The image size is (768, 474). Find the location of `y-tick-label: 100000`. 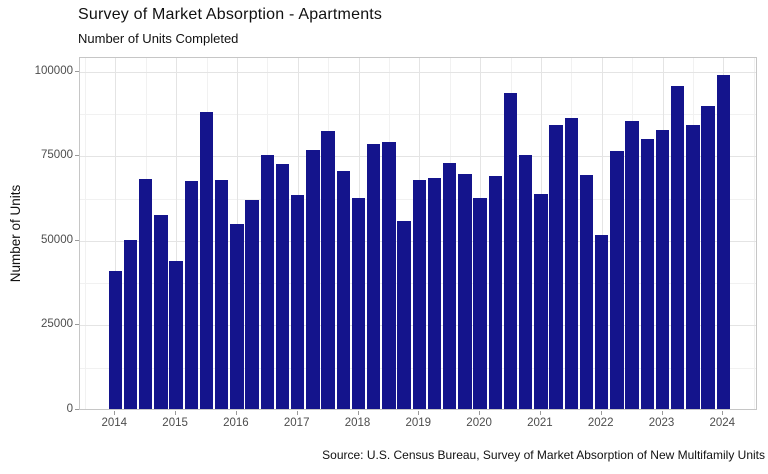

y-tick-label: 100000 is located at coordinates (53, 70).